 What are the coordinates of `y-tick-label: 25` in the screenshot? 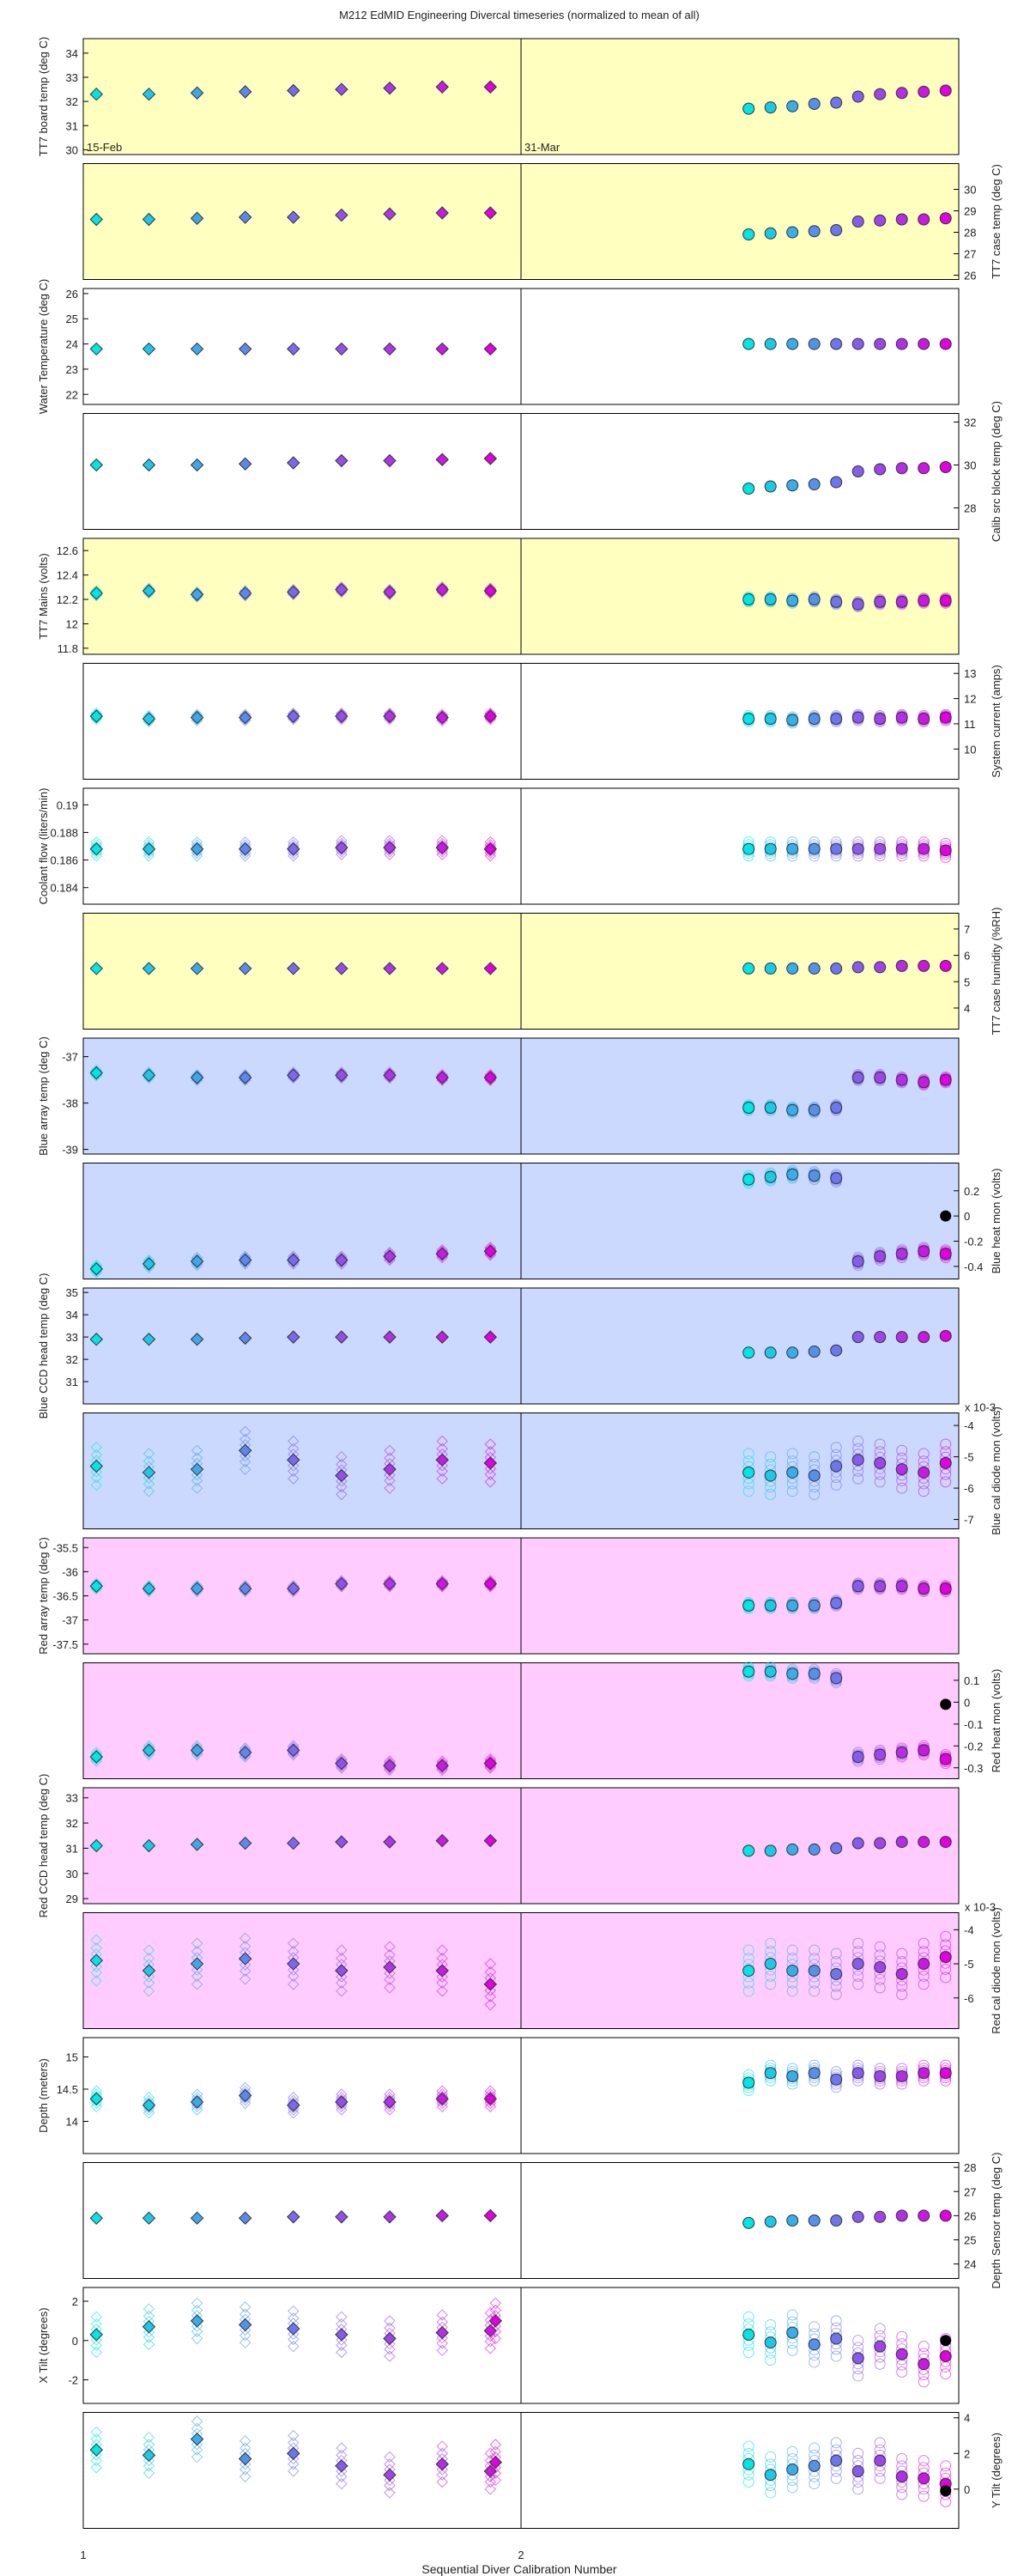 It's located at (72, 319).